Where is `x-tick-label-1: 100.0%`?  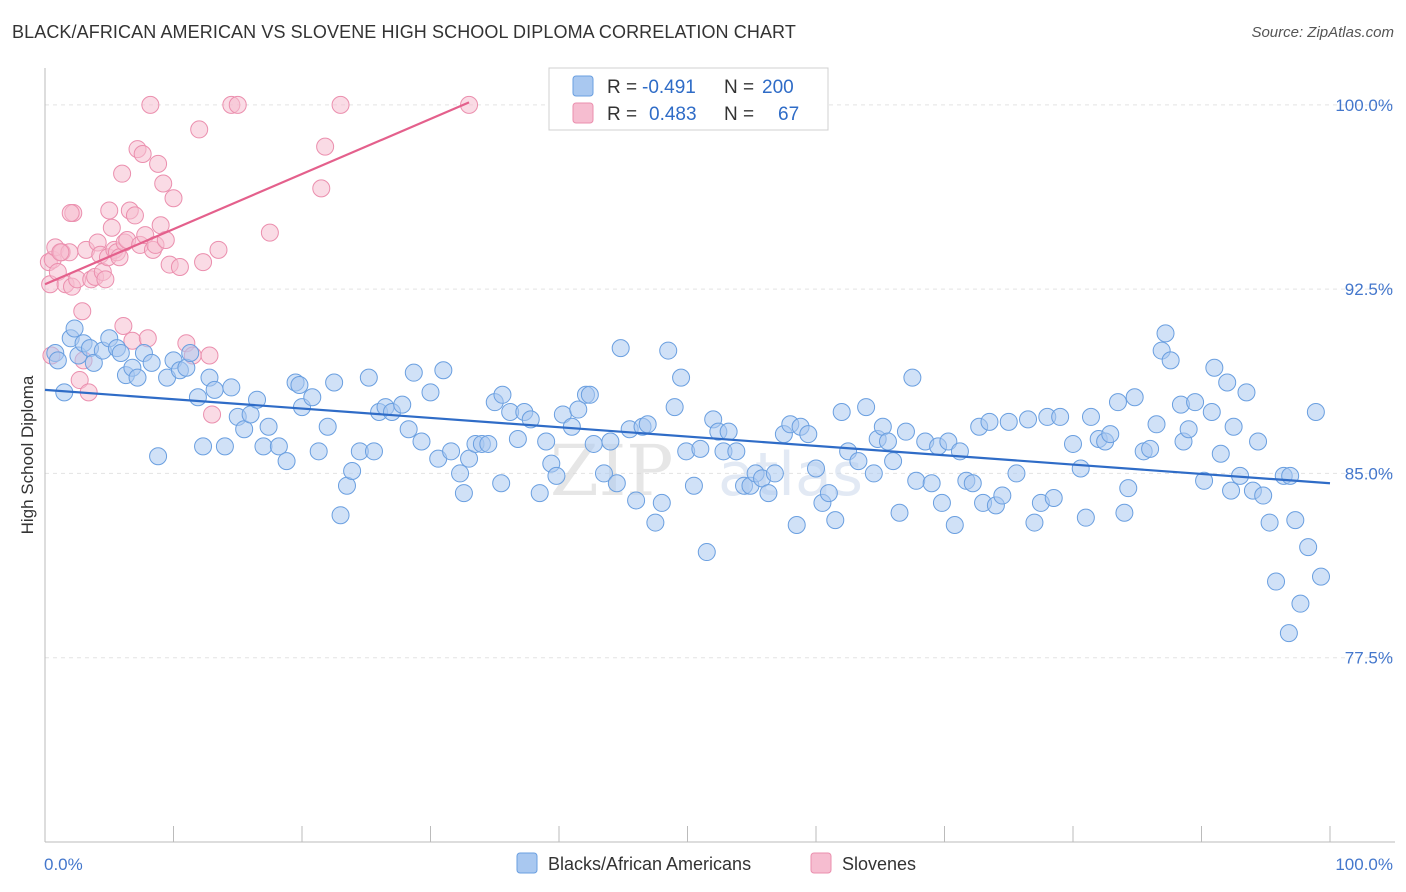 x-tick-label-1: 100.0% is located at coordinates (1364, 864).